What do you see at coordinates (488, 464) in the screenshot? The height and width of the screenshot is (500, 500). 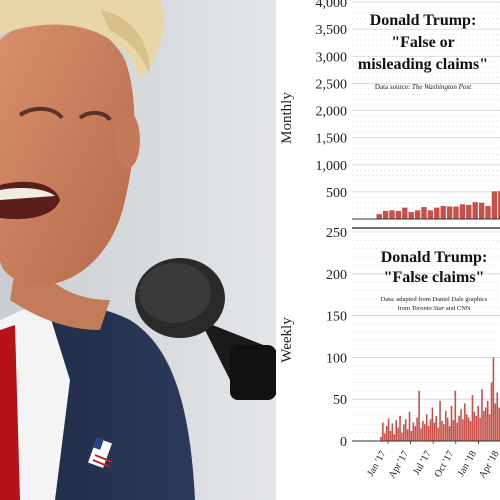 I see `x-tick-label: Apr '18` at bounding box center [488, 464].